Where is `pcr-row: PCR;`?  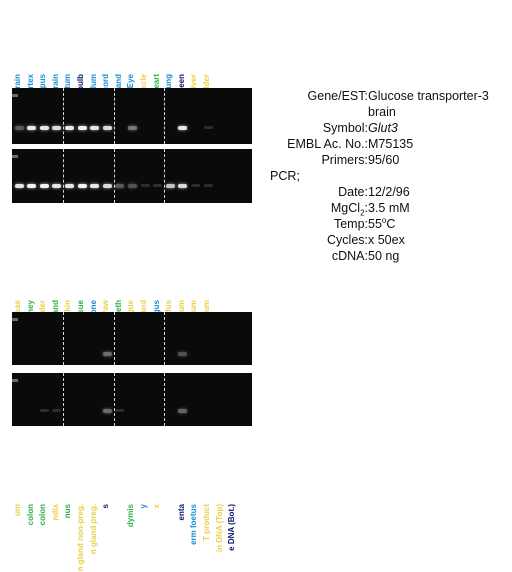
pcr-row: PCR; is located at coordinates (390, 176).